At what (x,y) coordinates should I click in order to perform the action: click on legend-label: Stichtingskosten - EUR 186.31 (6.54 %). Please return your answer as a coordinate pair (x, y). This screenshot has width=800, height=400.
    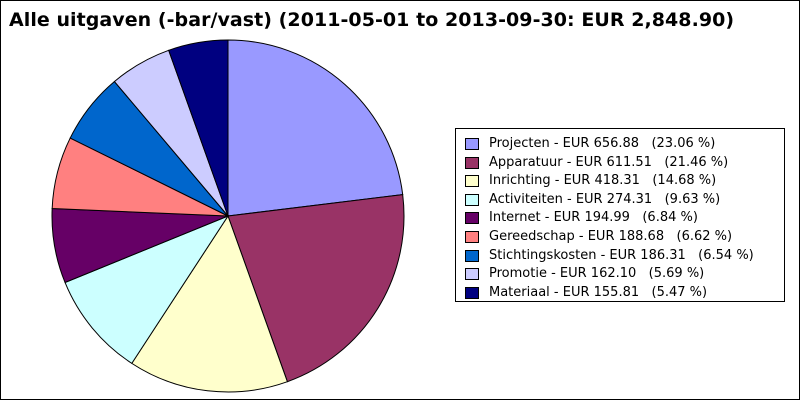
    Looking at the image, I should click on (621, 255).